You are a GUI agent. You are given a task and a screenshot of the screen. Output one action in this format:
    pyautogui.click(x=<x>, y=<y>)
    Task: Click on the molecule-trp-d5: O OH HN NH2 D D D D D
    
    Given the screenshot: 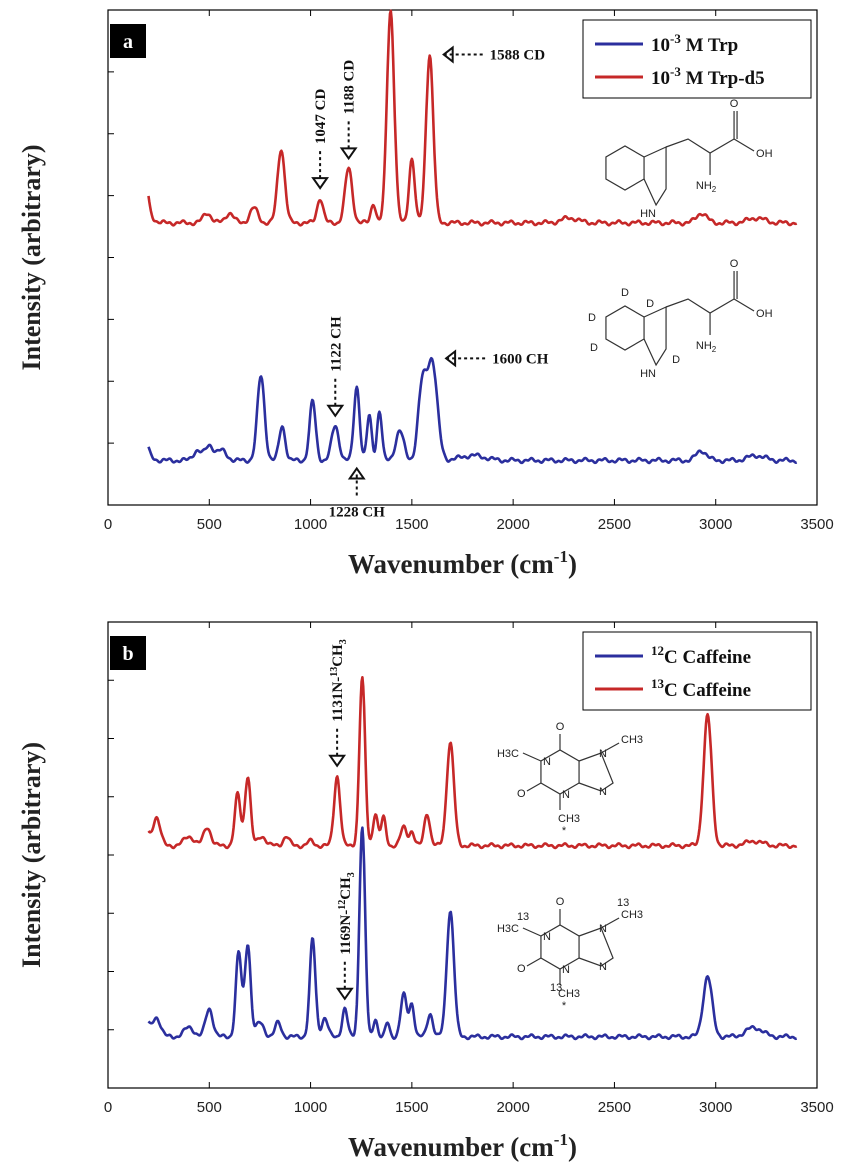 What is the action you would take?
    pyautogui.click(x=680, y=319)
    